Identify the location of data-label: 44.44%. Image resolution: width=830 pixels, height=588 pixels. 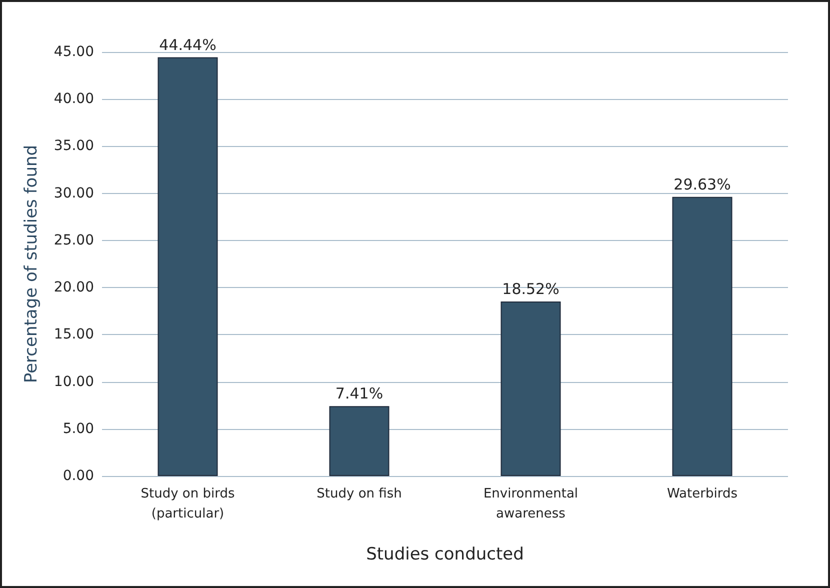
(187, 45).